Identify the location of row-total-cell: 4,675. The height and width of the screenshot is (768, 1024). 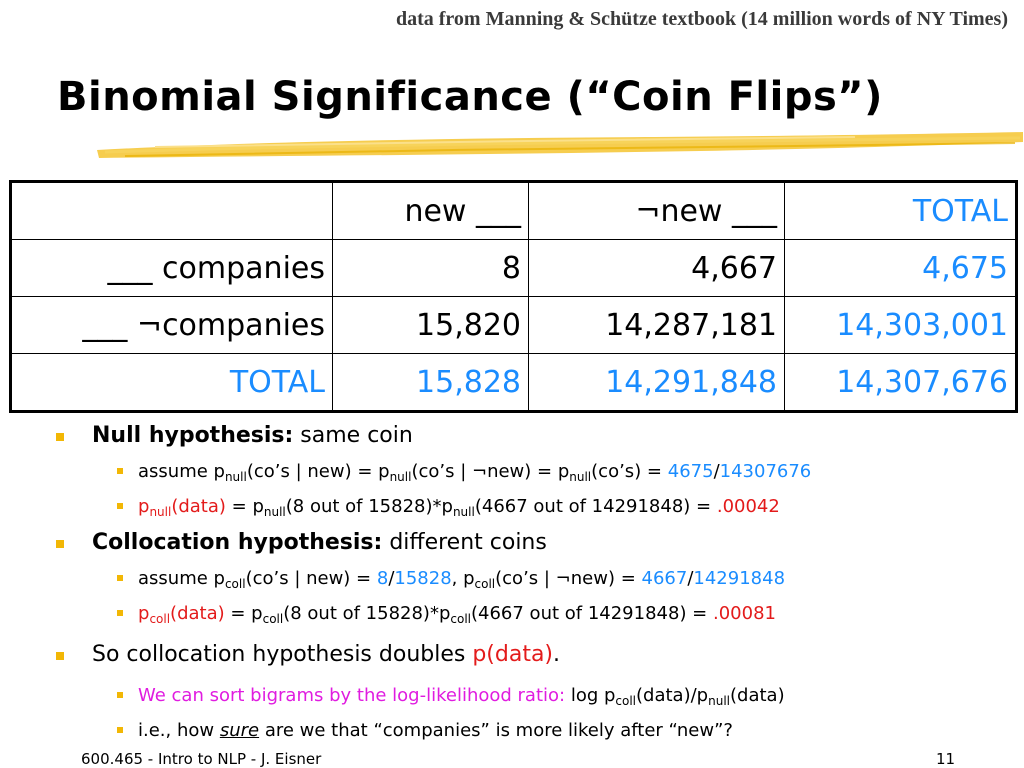
(900, 268).